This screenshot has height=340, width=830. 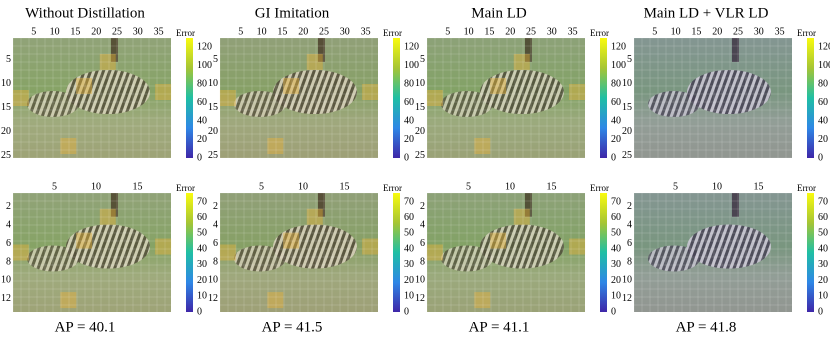 What do you see at coordinates (292, 13) in the screenshot?
I see `panel-title: GI Imitation` at bounding box center [292, 13].